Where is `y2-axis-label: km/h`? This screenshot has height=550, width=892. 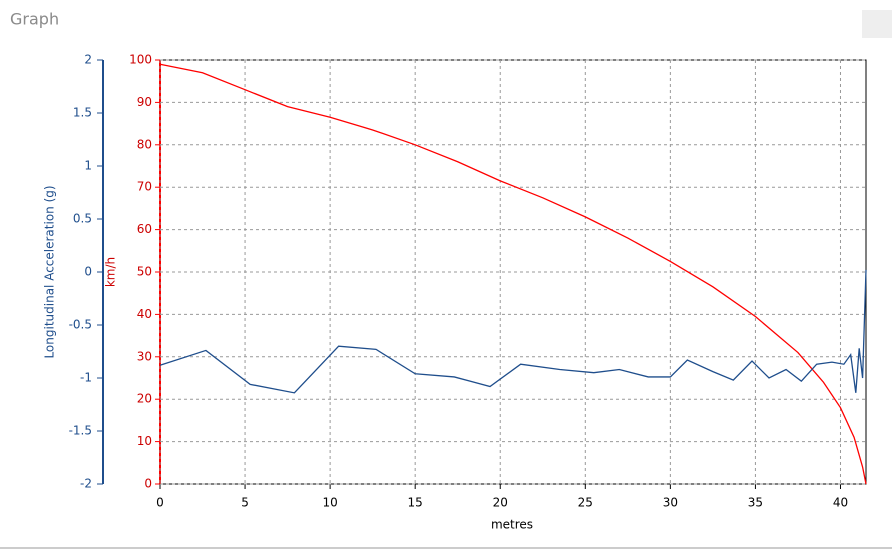
y2-axis-label: km/h is located at coordinates (111, 272).